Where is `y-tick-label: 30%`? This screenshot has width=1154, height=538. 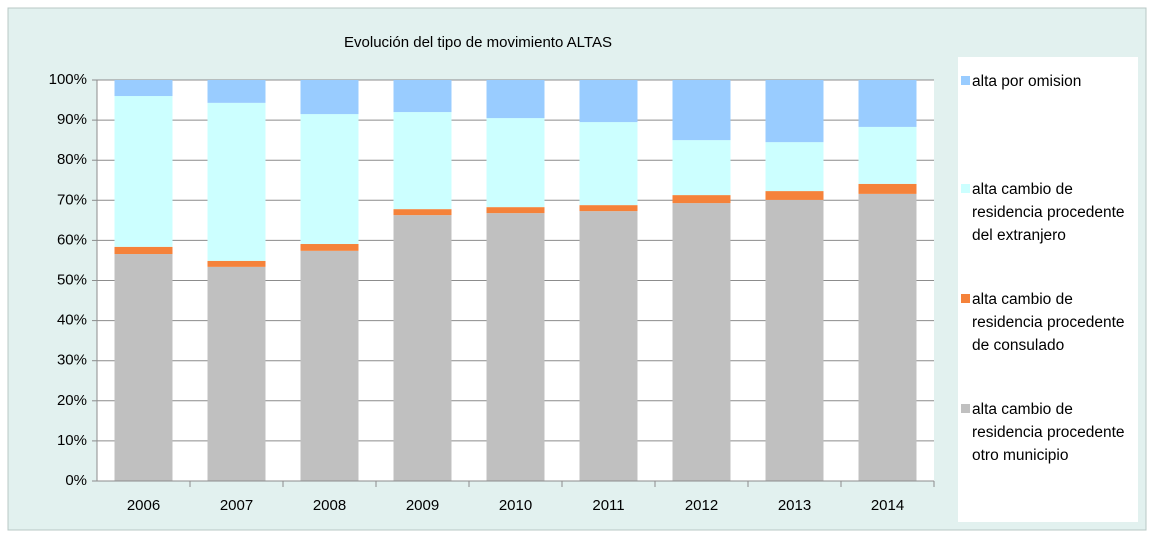
y-tick-label: 30% is located at coordinates (72, 360).